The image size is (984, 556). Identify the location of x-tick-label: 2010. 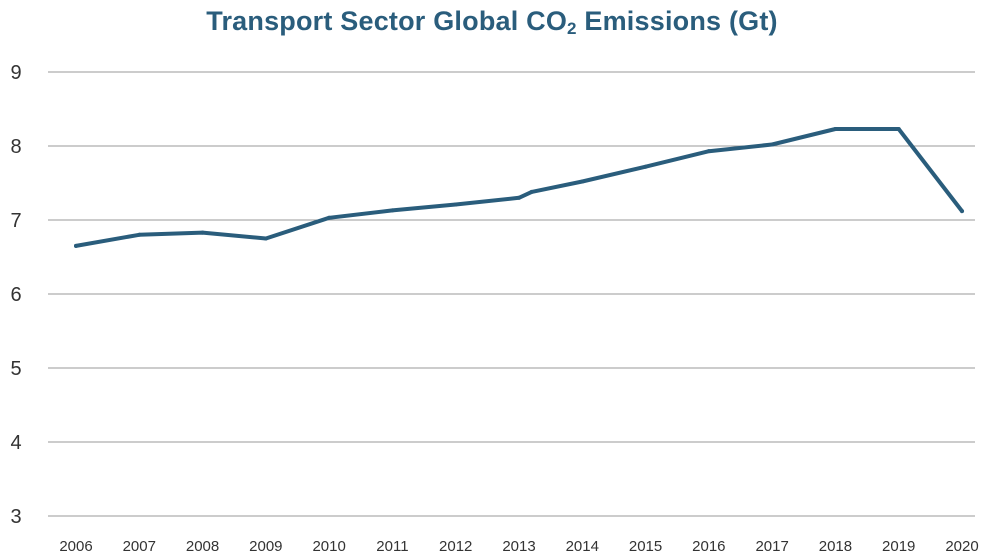
(328, 546).